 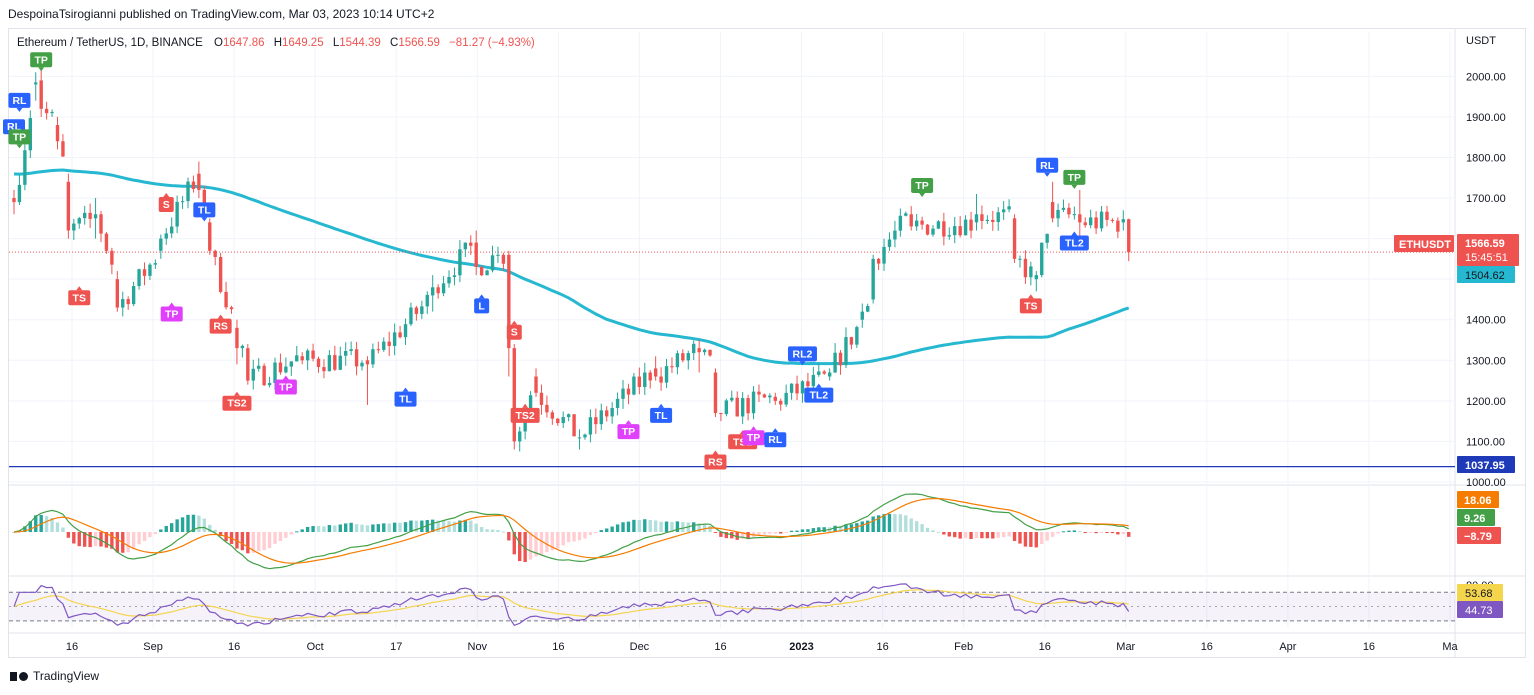 What do you see at coordinates (153, 647) in the screenshot?
I see `x-tick-label: Sep` at bounding box center [153, 647].